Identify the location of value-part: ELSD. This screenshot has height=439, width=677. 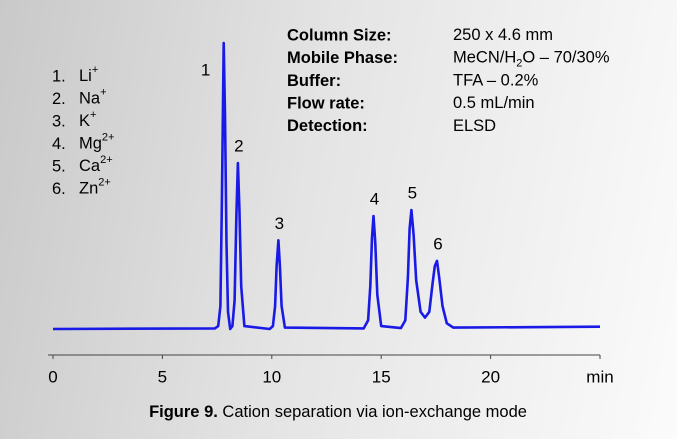
(474, 126).